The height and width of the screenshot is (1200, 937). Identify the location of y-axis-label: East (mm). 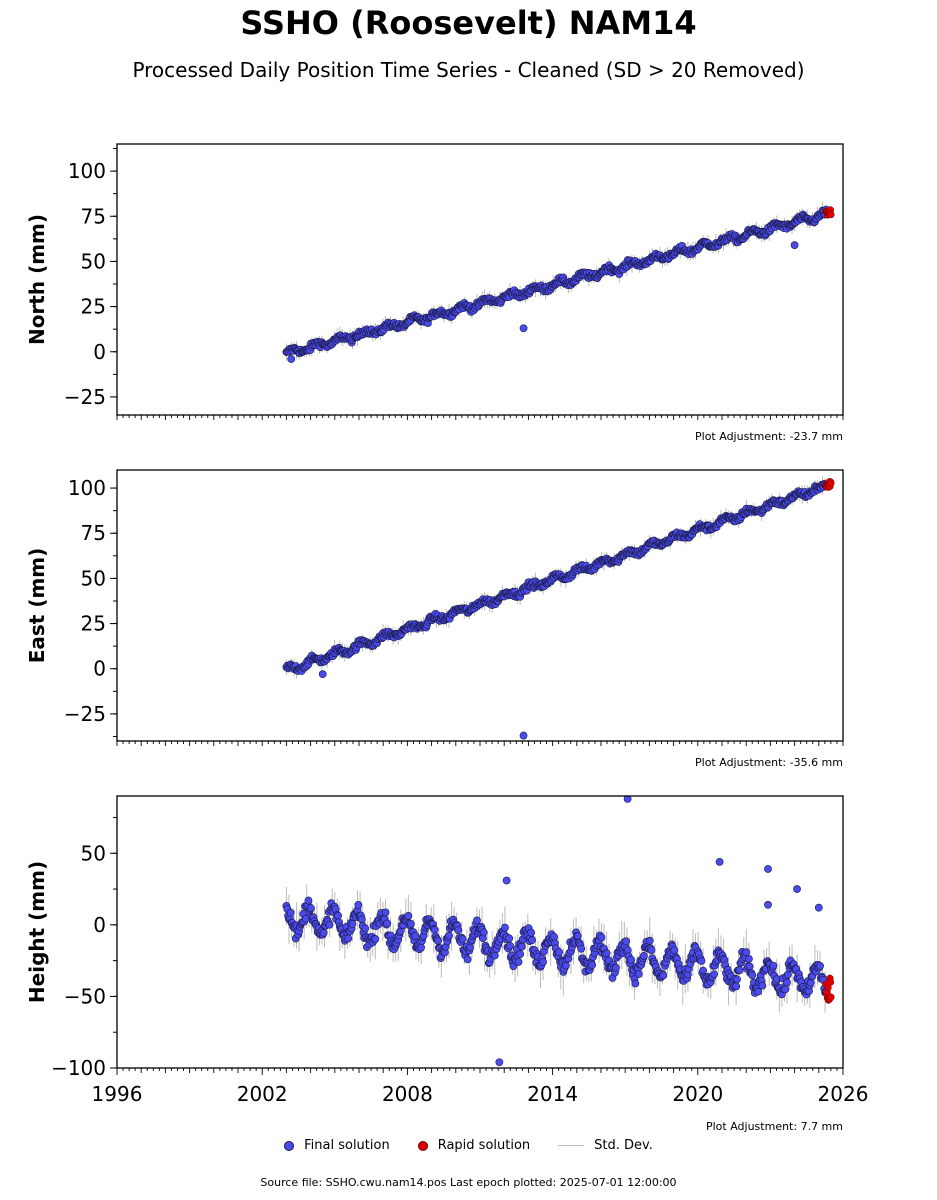
(37, 606).